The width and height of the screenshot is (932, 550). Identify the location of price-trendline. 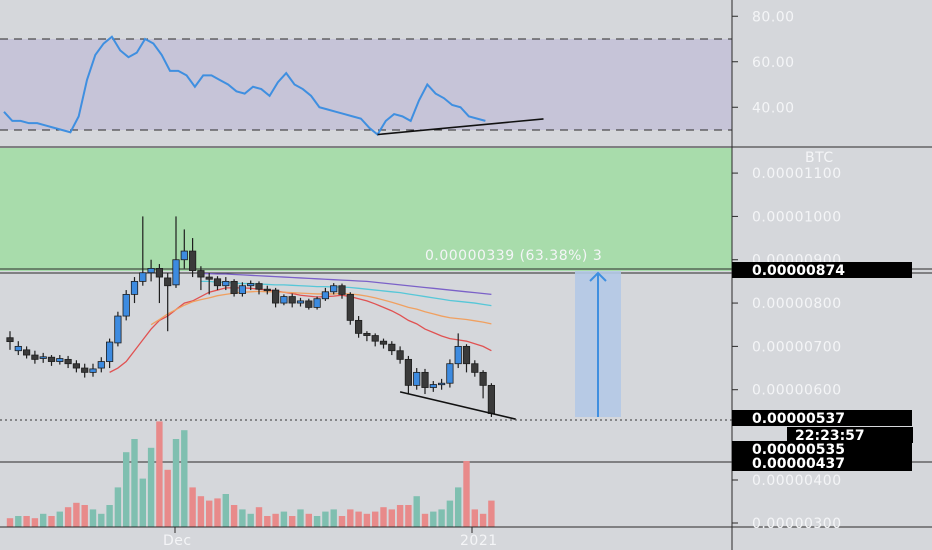
(457, 405).